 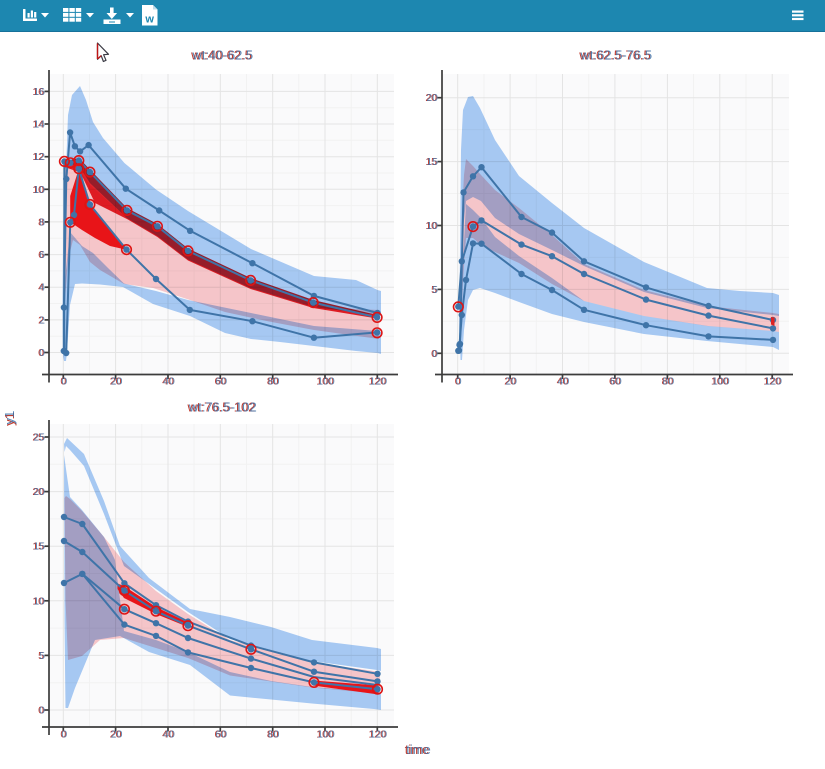 I want to click on svg-text: w, so click(x=149, y=20).